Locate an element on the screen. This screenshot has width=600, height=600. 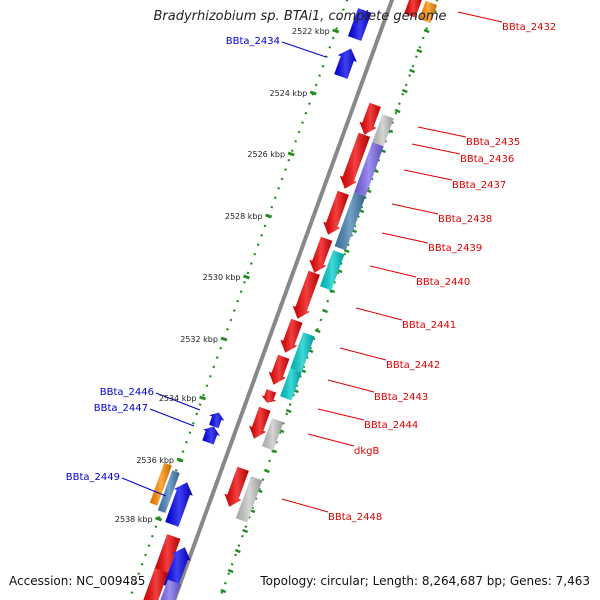
accession-text: Accession: NC_009485 is located at coordinates (77, 581).